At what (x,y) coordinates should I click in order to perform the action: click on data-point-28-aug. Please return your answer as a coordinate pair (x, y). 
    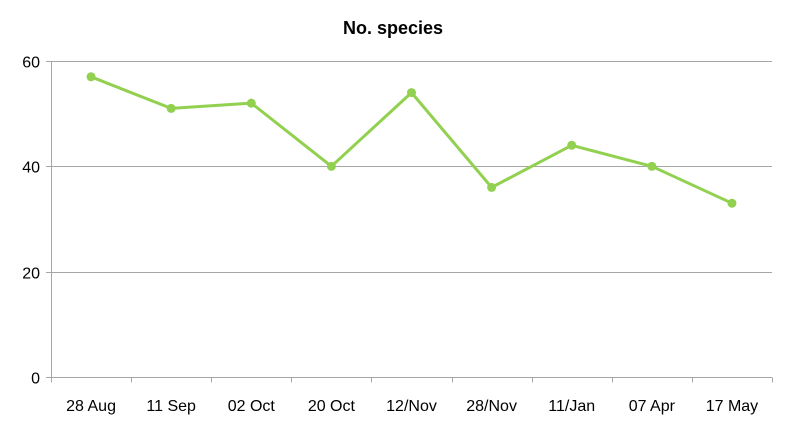
    Looking at the image, I should click on (91, 77).